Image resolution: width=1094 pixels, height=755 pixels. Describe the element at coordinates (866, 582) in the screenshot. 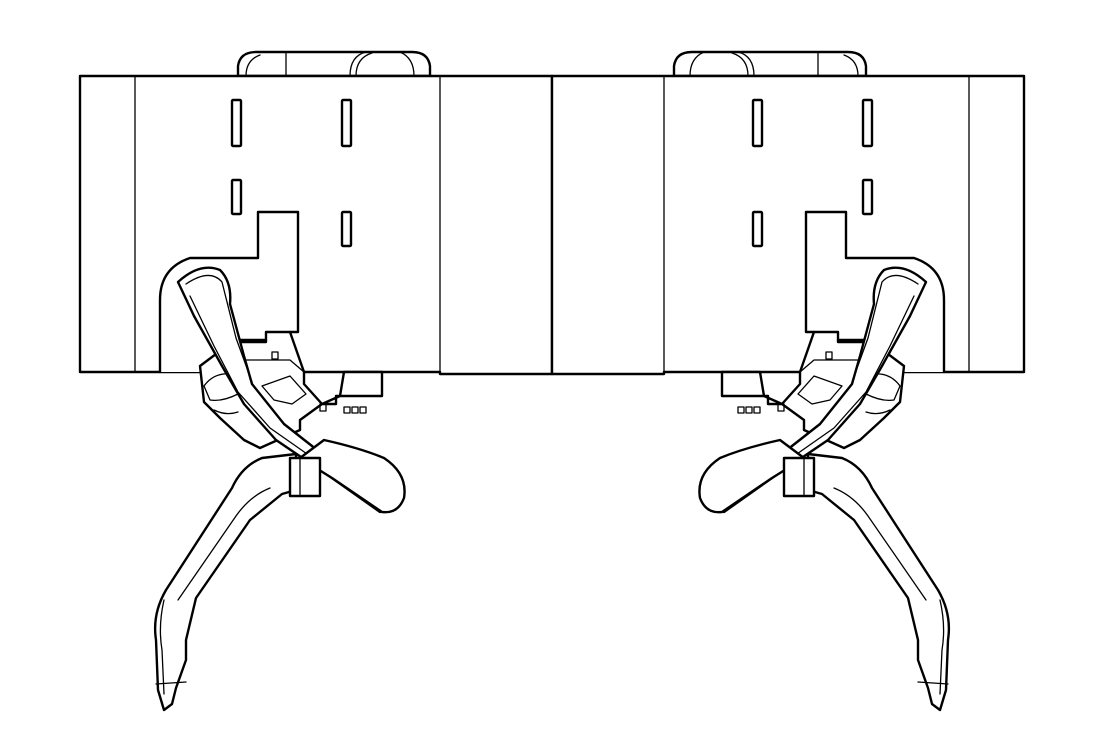

I see `gripper-arm-right` at that location.